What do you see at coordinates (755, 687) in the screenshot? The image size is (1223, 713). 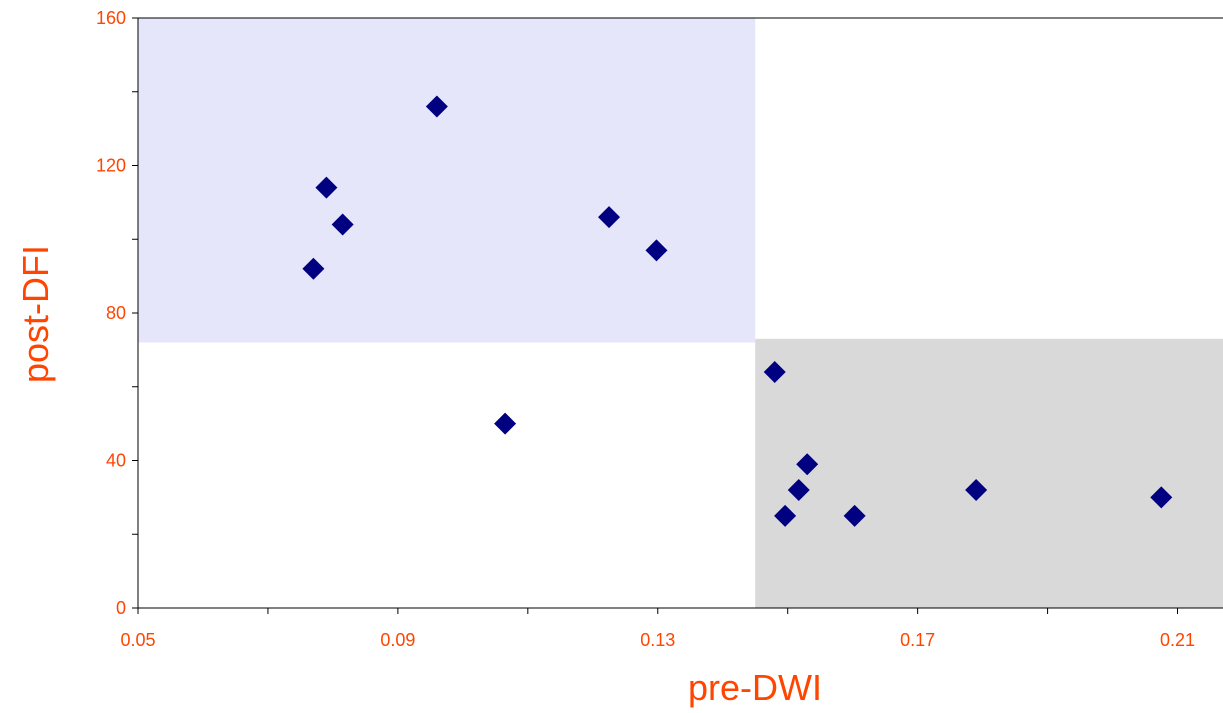 I see `x-axis-title: pre-DWI` at bounding box center [755, 687].